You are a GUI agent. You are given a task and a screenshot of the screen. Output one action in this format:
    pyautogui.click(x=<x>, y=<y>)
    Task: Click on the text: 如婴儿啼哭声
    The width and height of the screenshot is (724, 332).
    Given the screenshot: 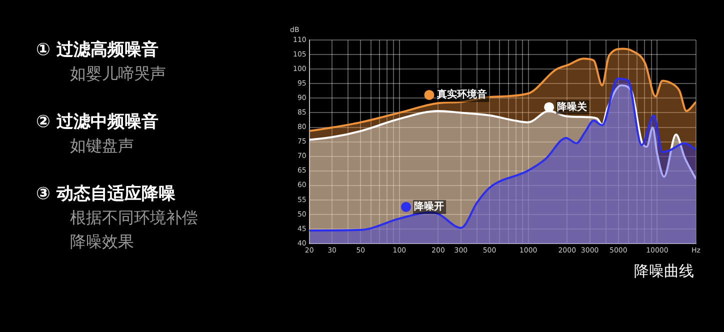 What is the action you would take?
    pyautogui.click(x=118, y=74)
    